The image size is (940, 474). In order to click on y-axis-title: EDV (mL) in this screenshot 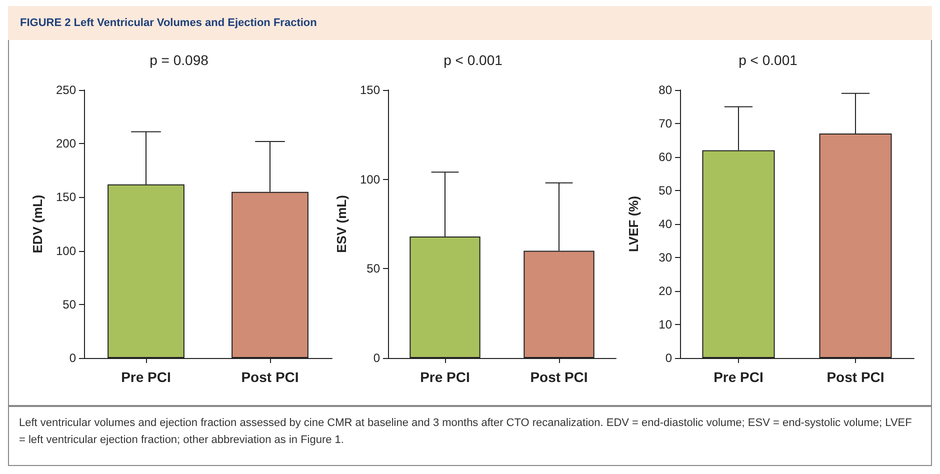, I will do `click(37, 224)`.